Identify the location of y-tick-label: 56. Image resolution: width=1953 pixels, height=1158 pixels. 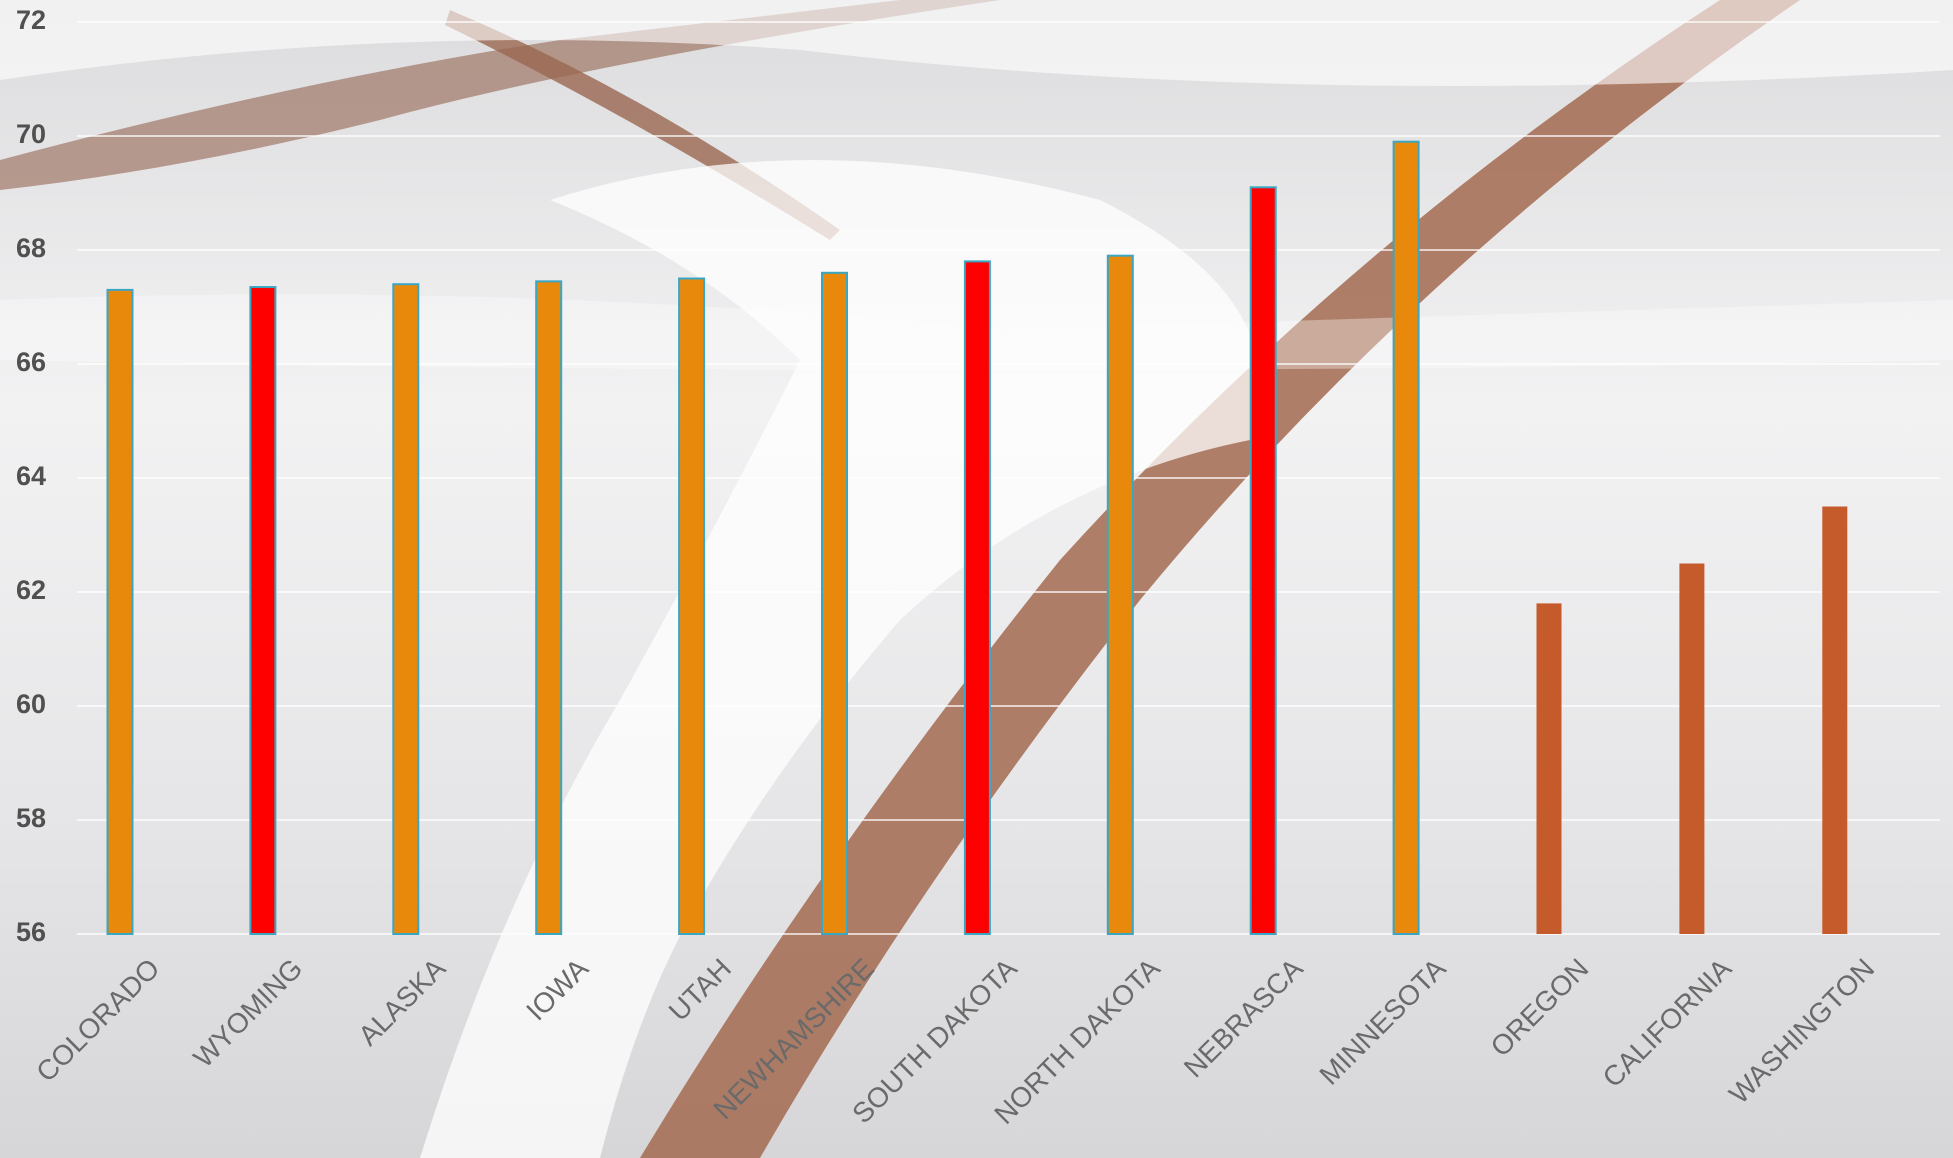
(31, 932).